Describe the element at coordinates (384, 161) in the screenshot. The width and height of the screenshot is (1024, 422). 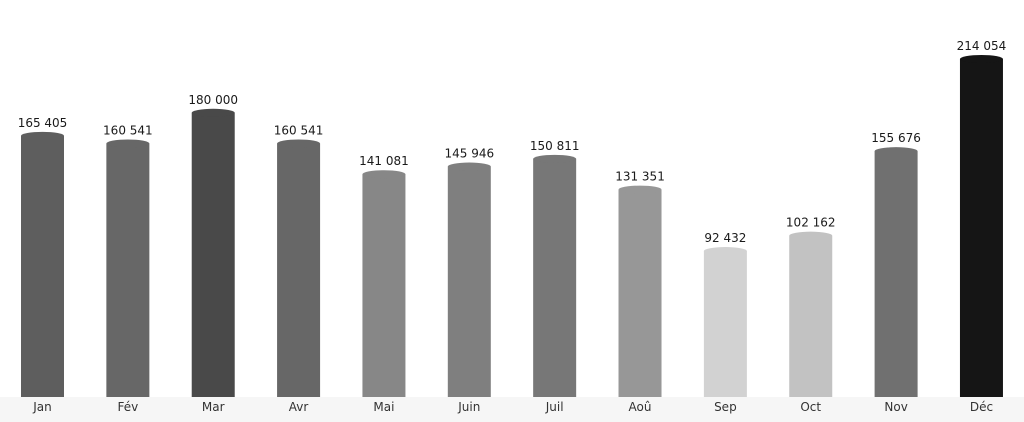
I see `data-label: 141 081` at that location.